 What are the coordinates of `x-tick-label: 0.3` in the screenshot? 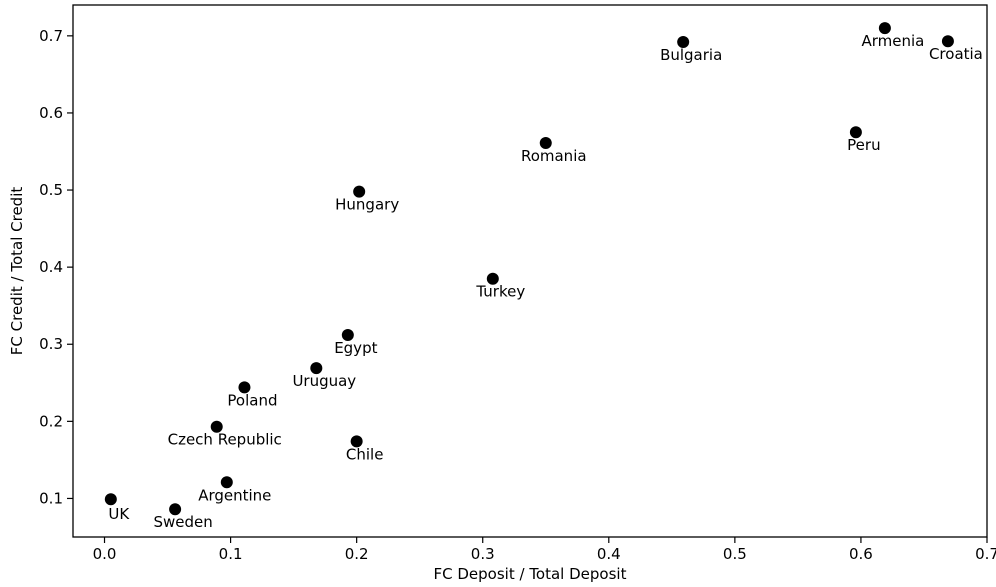 It's located at (483, 554).